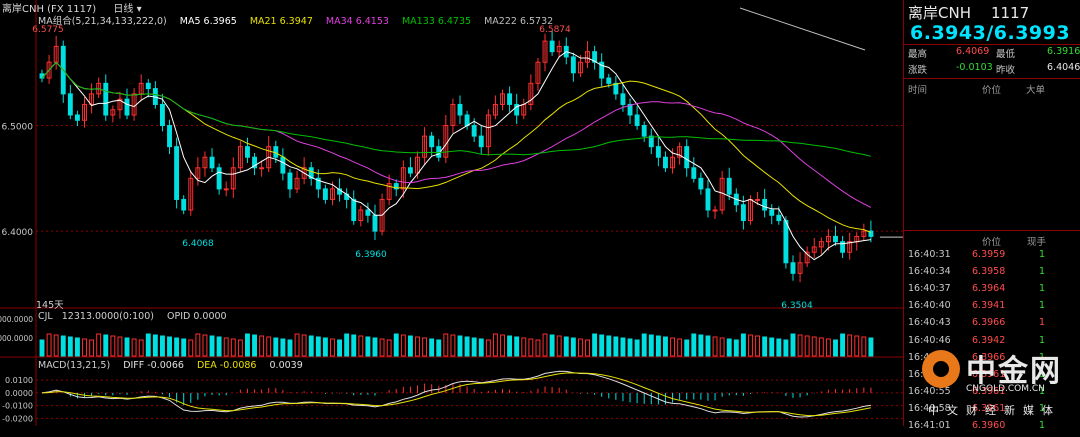  Describe the element at coordinates (797, 306) in the screenshot. I see `price-annotation: 6.3504` at that location.